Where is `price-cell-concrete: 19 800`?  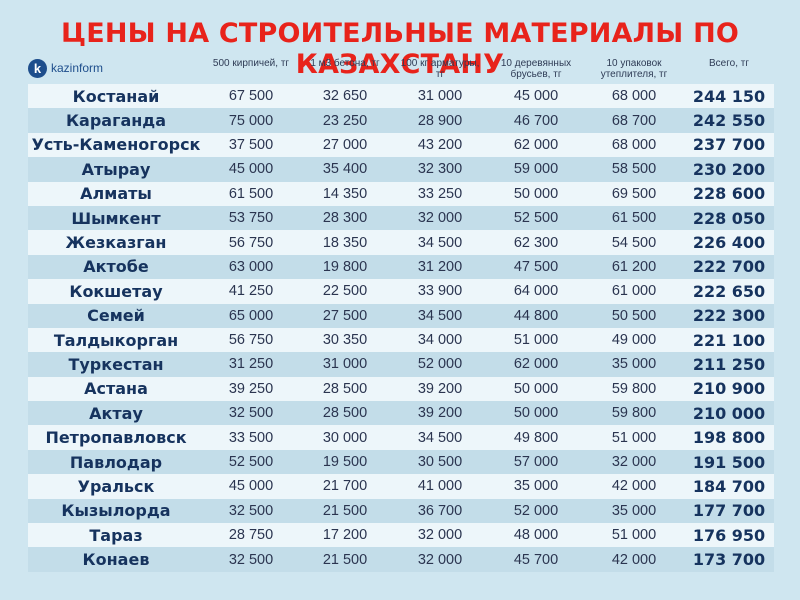 price-cell-concrete: 19 800 is located at coordinates (345, 266).